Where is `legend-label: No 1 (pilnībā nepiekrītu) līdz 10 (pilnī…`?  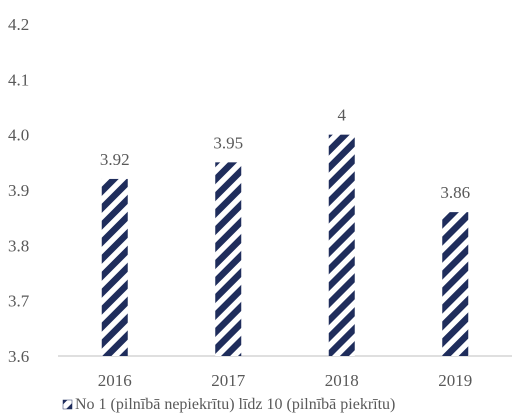 legend-label: No 1 (pilnībā nepiekrītu) līdz 10 (pilnī… is located at coordinates (235, 404).